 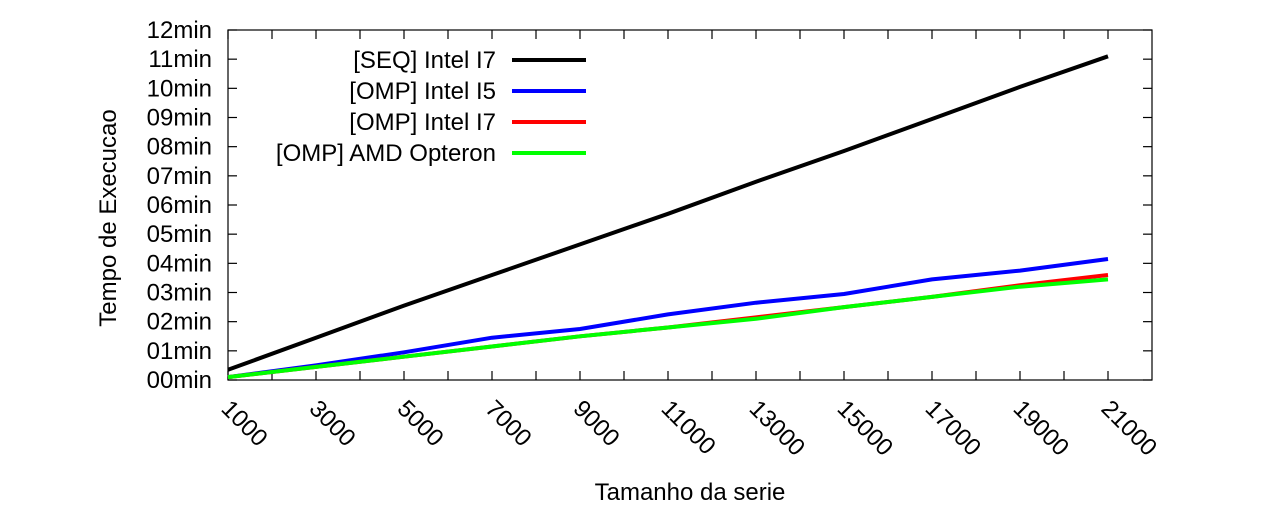 I want to click on y-tick-label: 03min, so click(x=179, y=293).